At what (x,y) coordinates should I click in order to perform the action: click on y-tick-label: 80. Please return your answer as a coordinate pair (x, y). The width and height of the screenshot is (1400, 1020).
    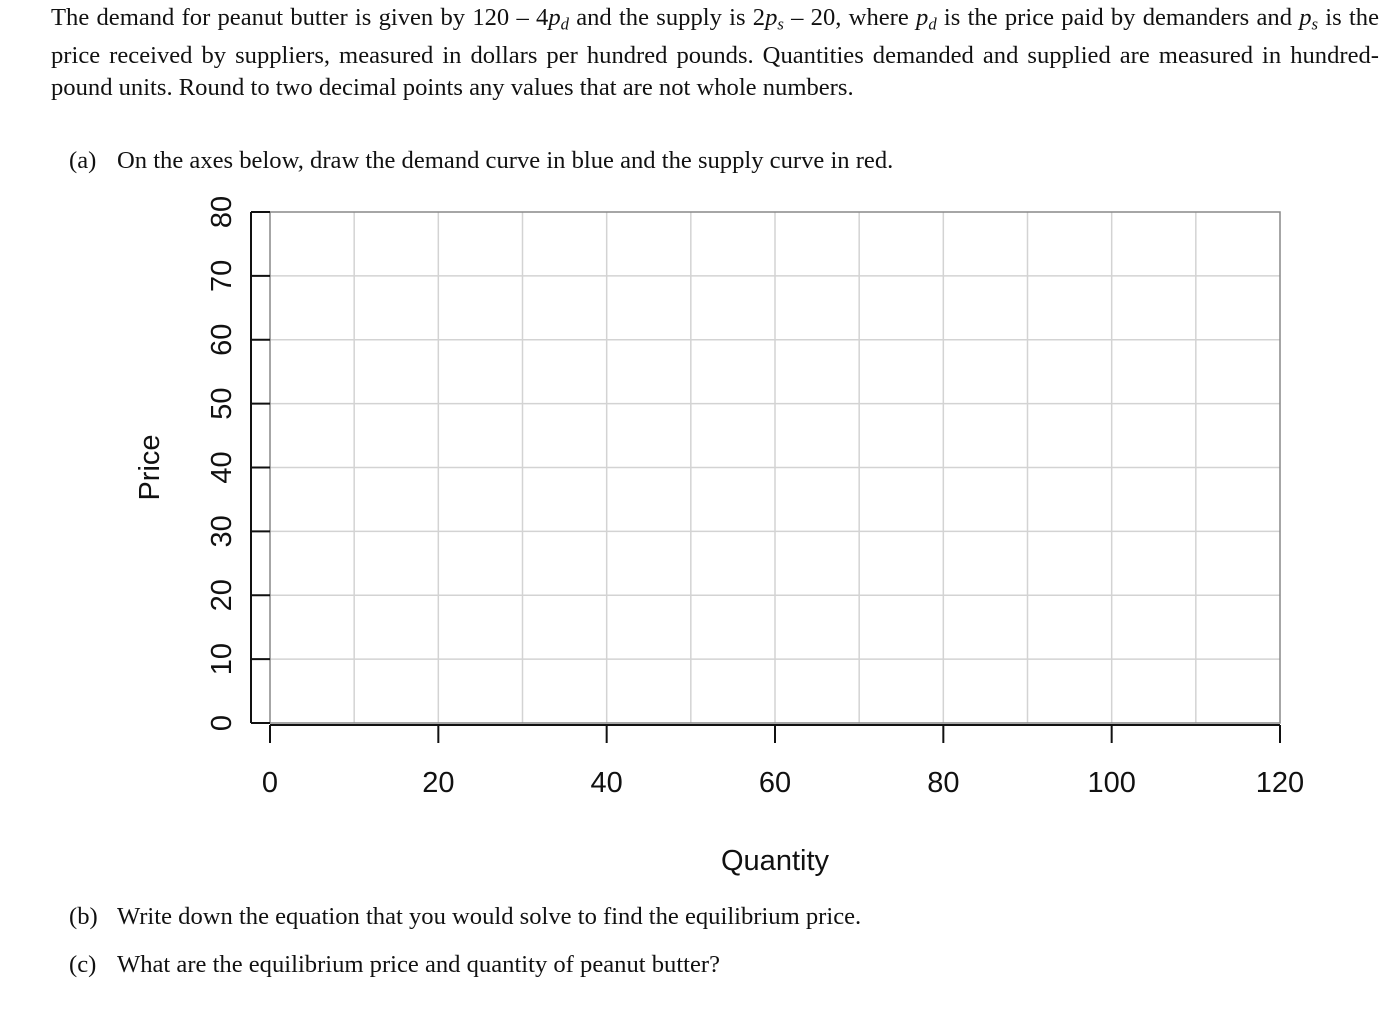
    Looking at the image, I should click on (222, 212).